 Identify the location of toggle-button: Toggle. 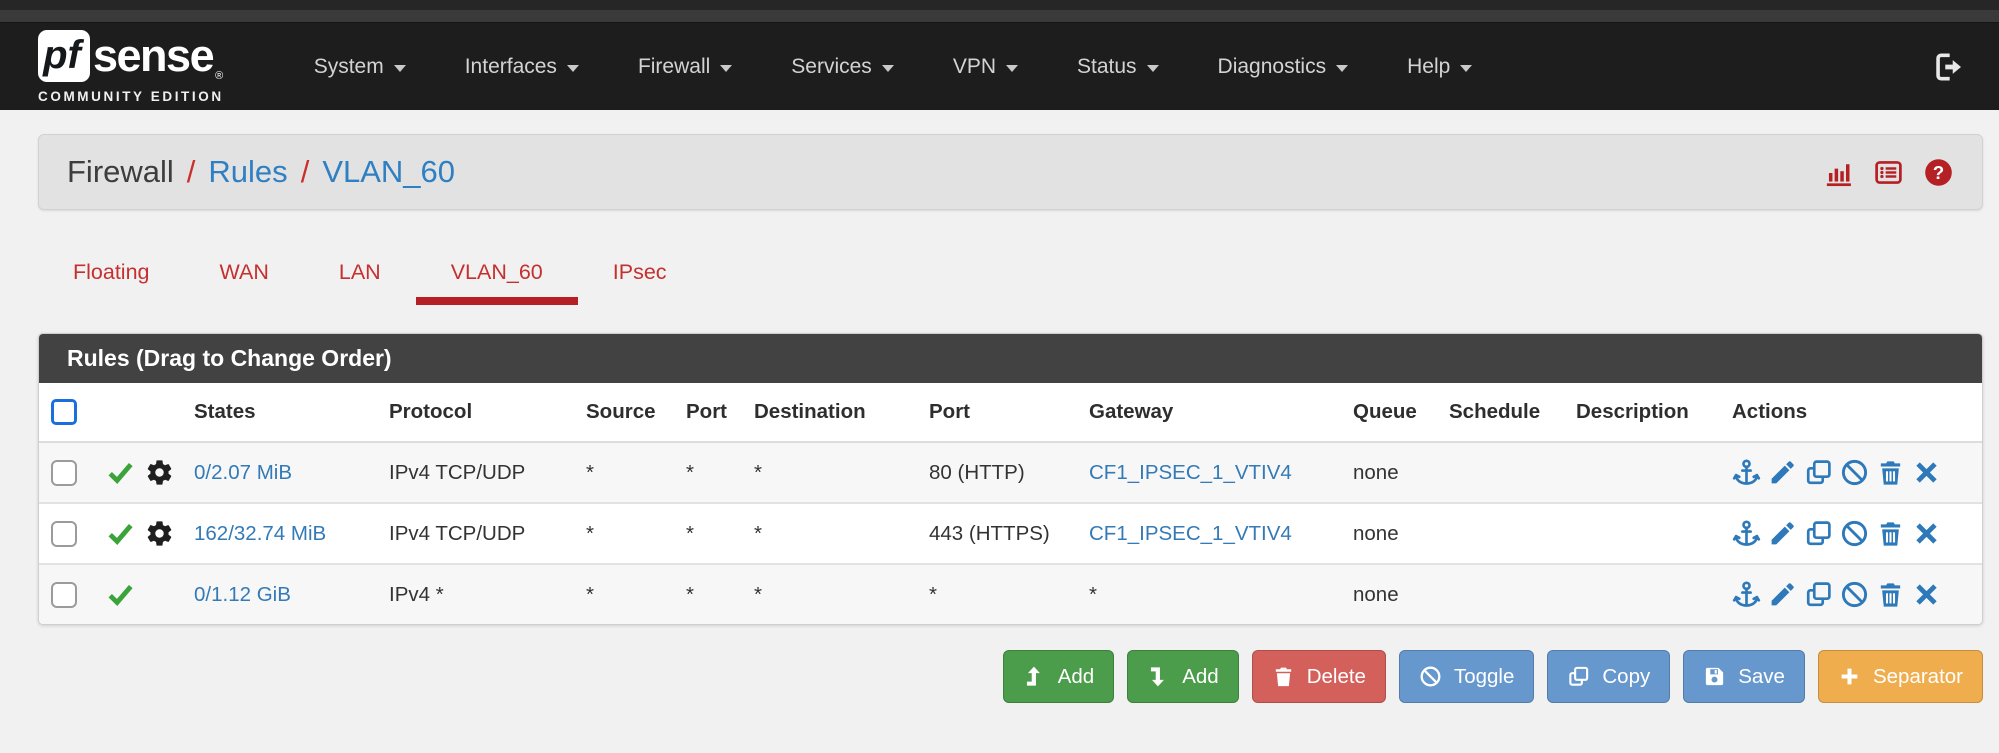
(1466, 676).